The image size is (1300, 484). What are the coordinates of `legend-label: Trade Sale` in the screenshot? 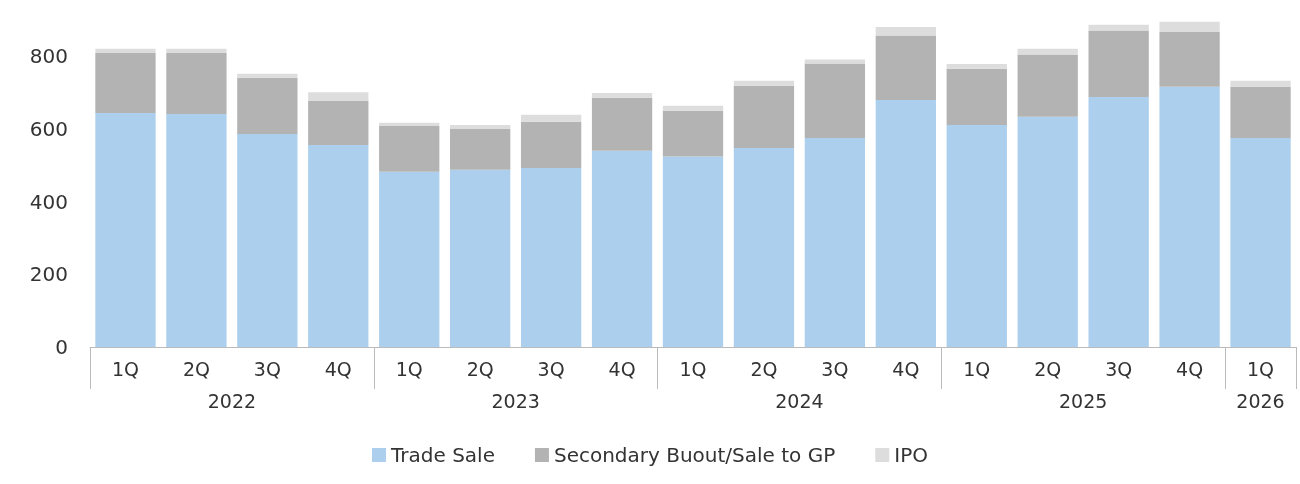 It's located at (442, 455).